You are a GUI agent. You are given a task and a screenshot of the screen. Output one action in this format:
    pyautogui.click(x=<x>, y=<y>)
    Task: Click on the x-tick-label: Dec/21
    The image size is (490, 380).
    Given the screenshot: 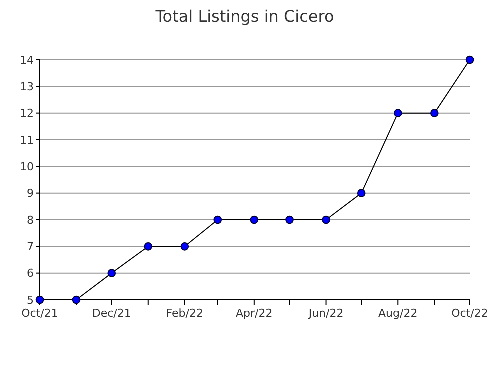 What is the action you would take?
    pyautogui.click(x=112, y=313)
    